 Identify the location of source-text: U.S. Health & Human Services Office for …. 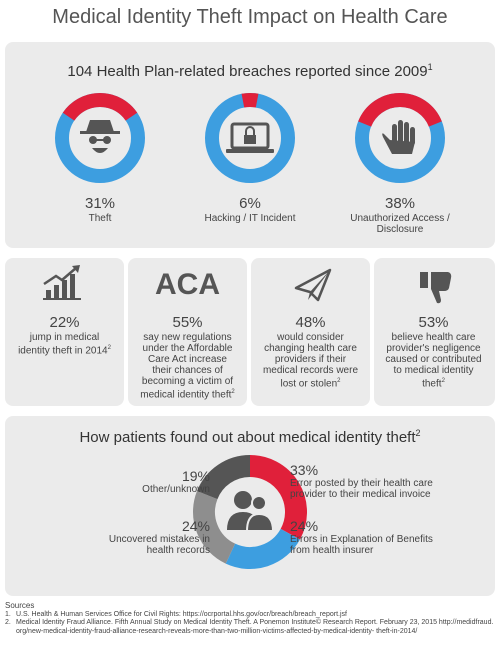
(181, 614).